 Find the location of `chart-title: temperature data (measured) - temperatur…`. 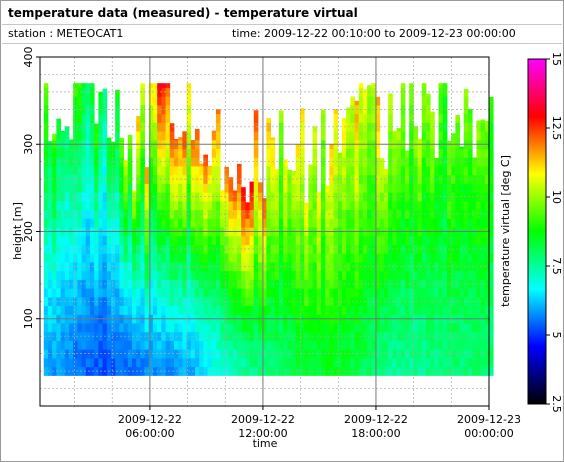

chart-title: temperature data (measured) - temperatur… is located at coordinates (183, 13).